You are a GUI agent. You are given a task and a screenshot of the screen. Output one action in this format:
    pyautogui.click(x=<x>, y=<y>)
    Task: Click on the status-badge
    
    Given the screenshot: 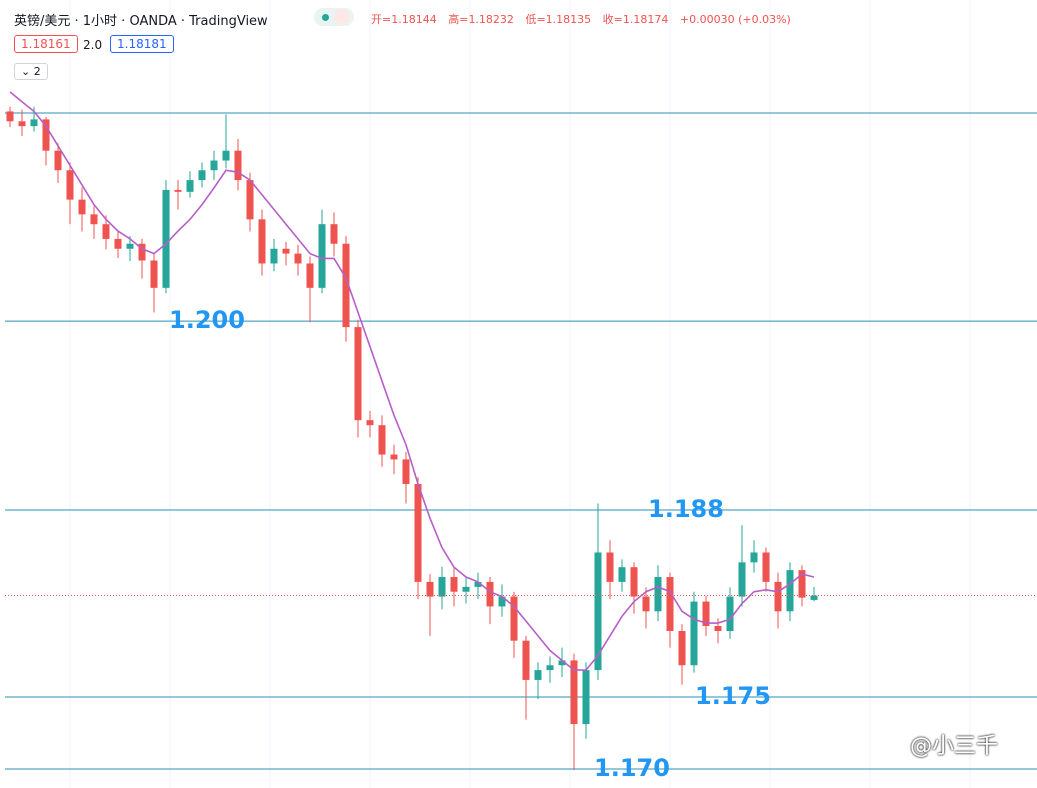 What is the action you would take?
    pyautogui.click(x=334, y=17)
    